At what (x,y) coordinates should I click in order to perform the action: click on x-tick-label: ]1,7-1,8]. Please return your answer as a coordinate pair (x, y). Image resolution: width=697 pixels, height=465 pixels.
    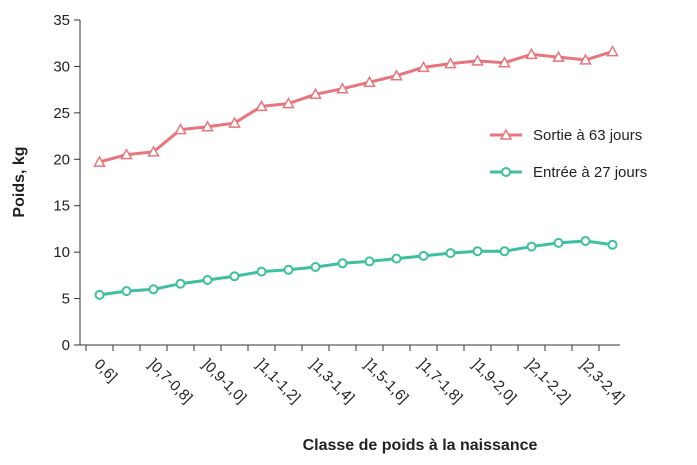
    Looking at the image, I should click on (440, 381).